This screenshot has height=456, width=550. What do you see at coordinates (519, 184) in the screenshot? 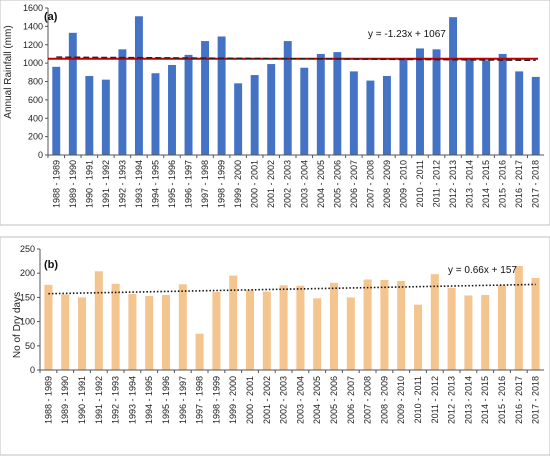
I see `panel-a-x-tick-label: 2016 - 2017` at bounding box center [519, 184].